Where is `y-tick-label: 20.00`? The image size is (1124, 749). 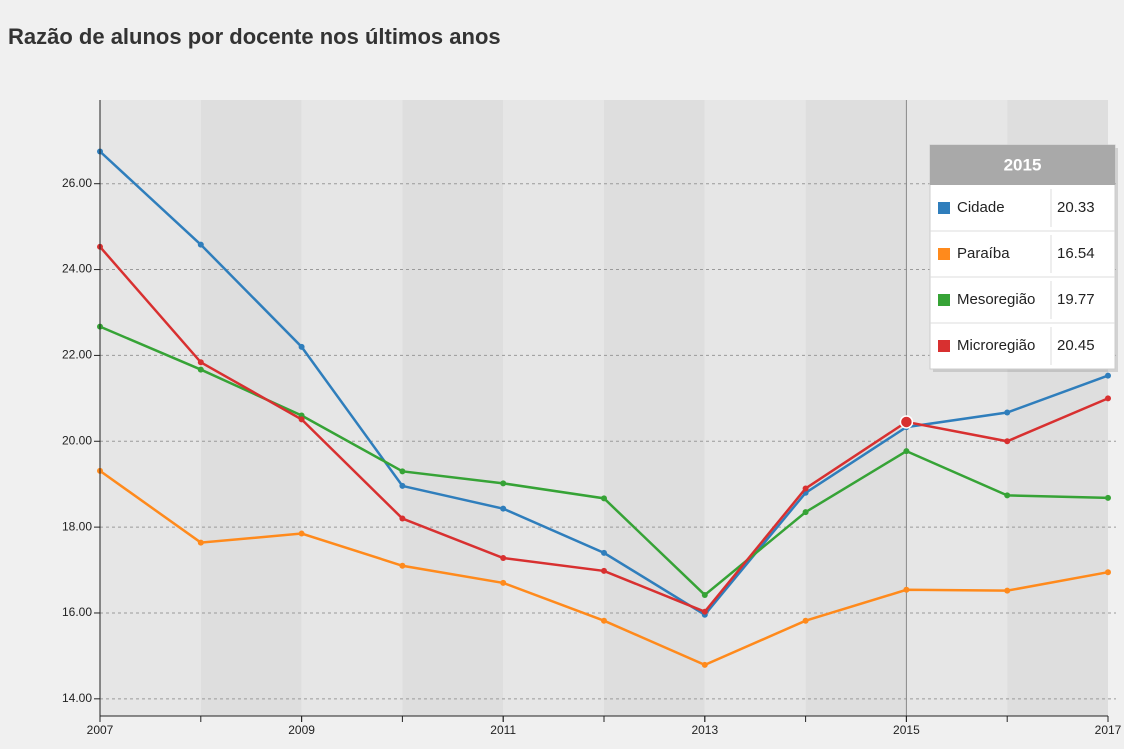
y-tick-label: 20.00 is located at coordinates (77, 440).